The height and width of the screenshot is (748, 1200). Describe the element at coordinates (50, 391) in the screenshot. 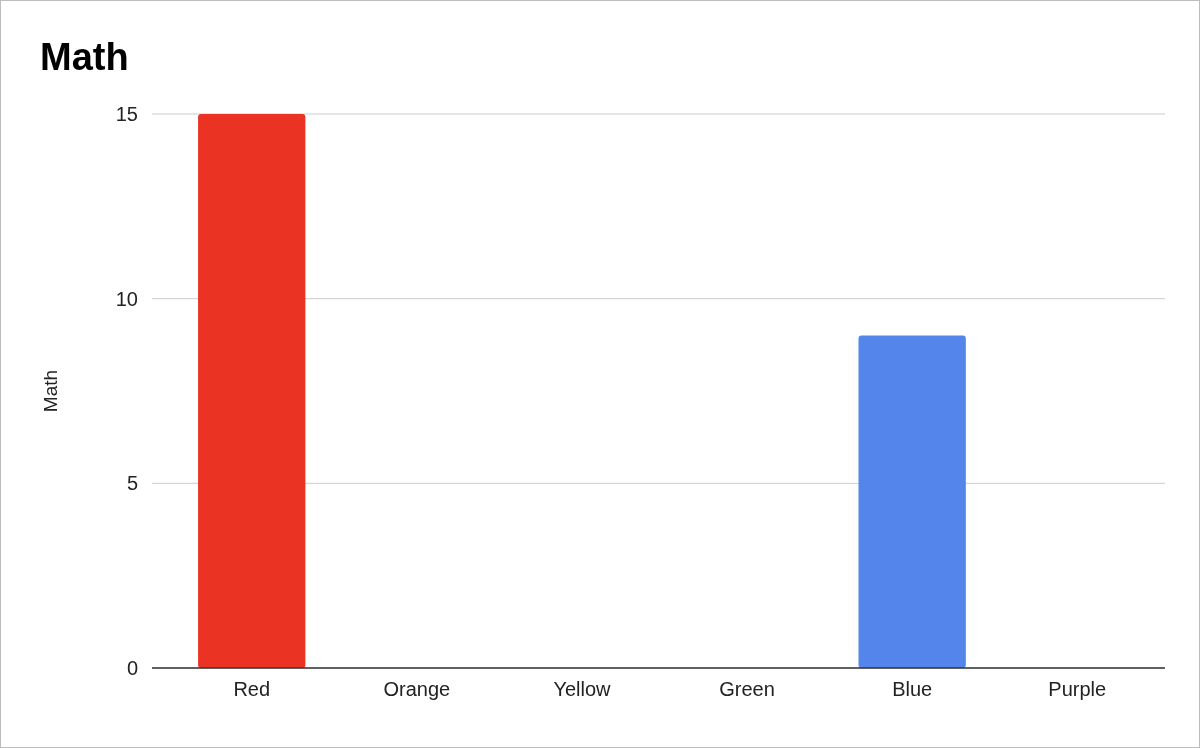

I see `y-axis-title: Math` at that location.